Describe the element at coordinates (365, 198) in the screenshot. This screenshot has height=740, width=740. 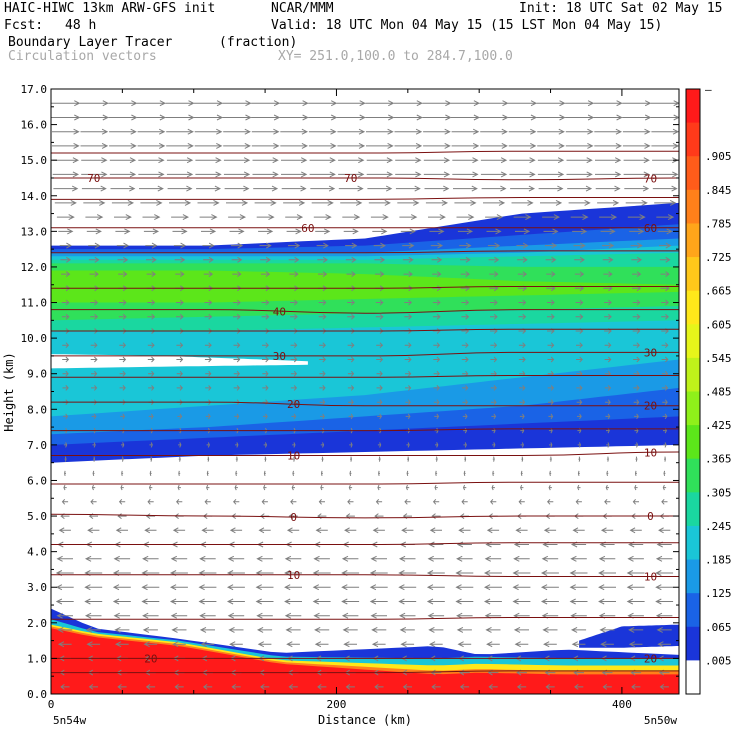
I see `contour-line` at that location.